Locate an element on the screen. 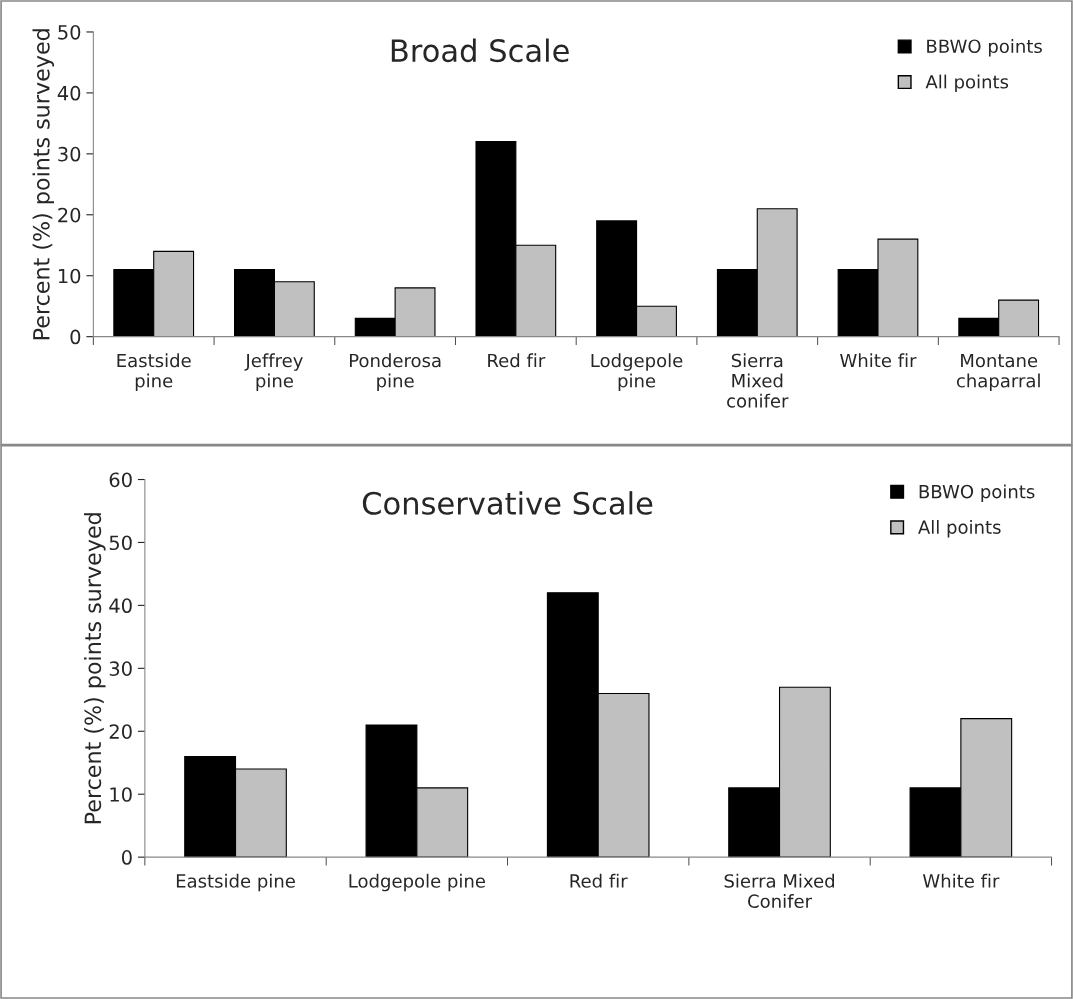 The image size is (1073, 999). x-tick-label: Sierra Mixed Conifer is located at coordinates (779, 890).